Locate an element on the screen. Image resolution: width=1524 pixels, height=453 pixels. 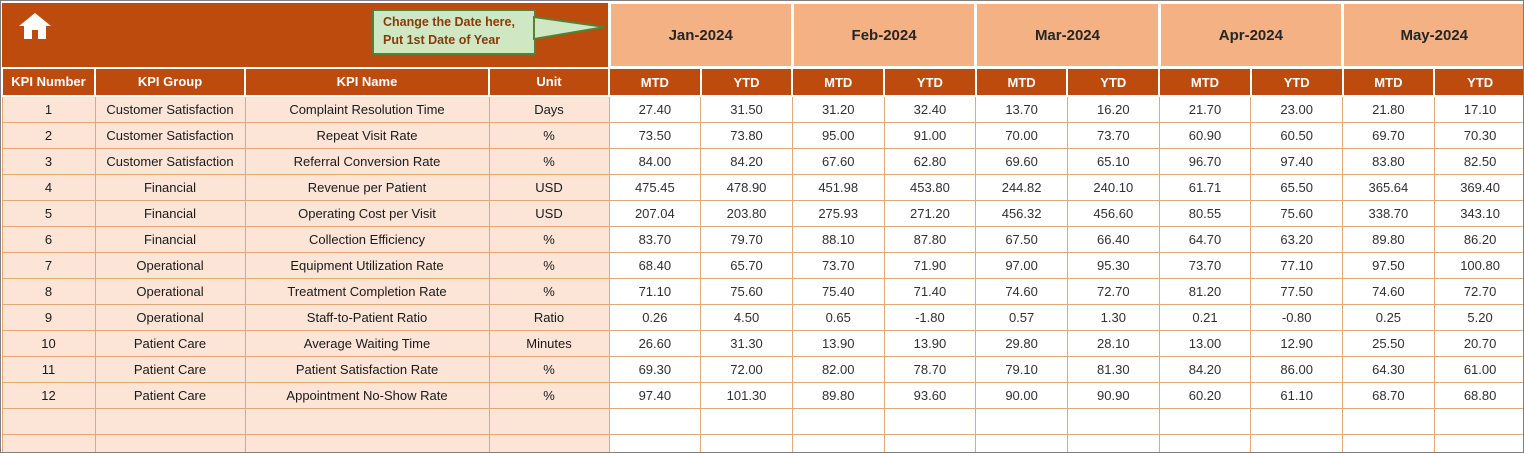
month-header-may: May-2024 is located at coordinates (1432, 35).